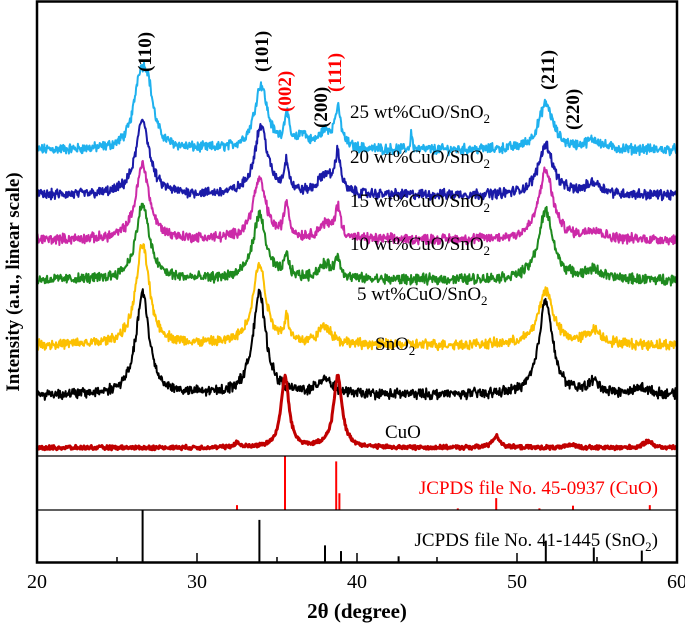 This screenshot has width=685, height=626. Describe the element at coordinates (420, 203) in the screenshot. I see `series-label: 15 wt%CuO/SnO2` at that location.